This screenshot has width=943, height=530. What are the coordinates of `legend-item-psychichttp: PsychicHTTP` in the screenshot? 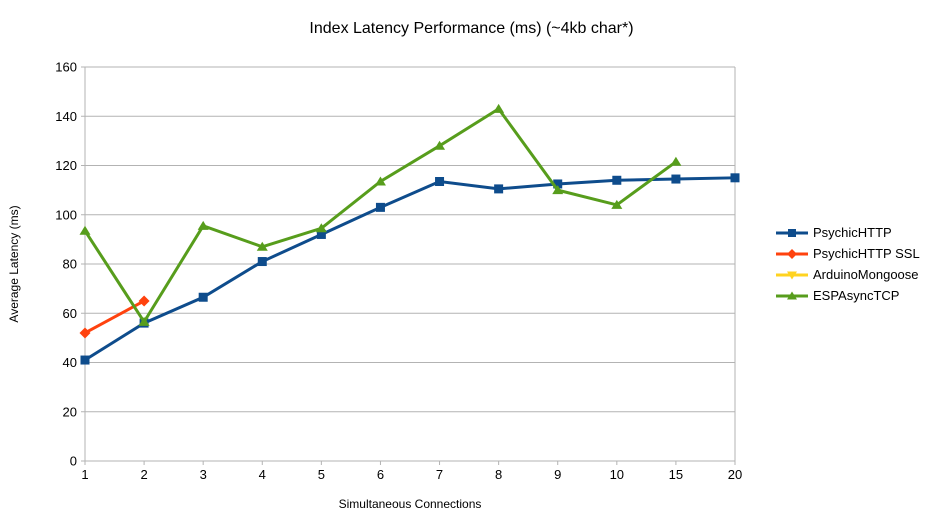 It's located at (848, 232).